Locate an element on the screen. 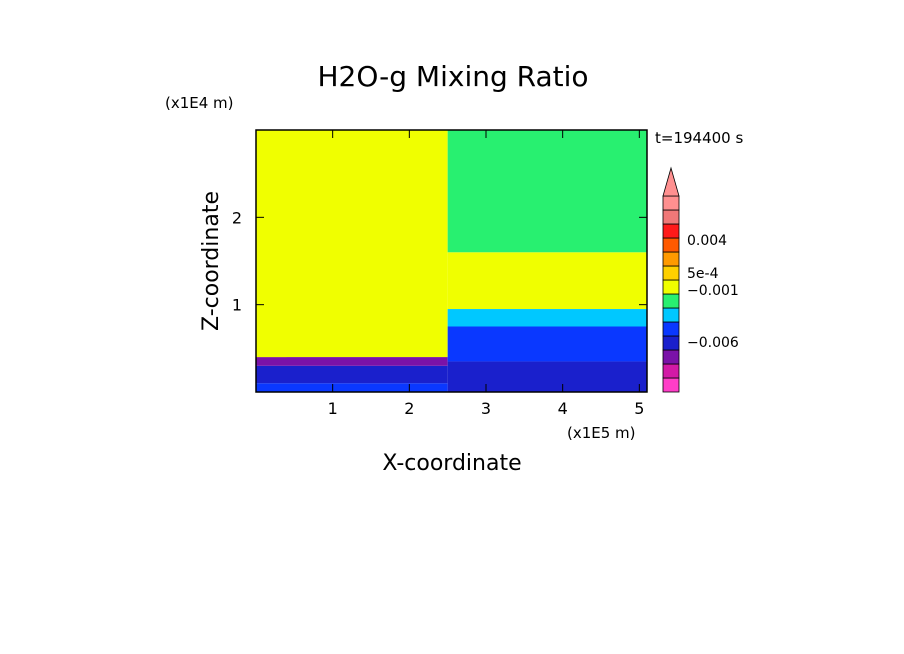 The width and height of the screenshot is (904, 654). x-scale-label: (x1E5 m) is located at coordinates (601, 433).